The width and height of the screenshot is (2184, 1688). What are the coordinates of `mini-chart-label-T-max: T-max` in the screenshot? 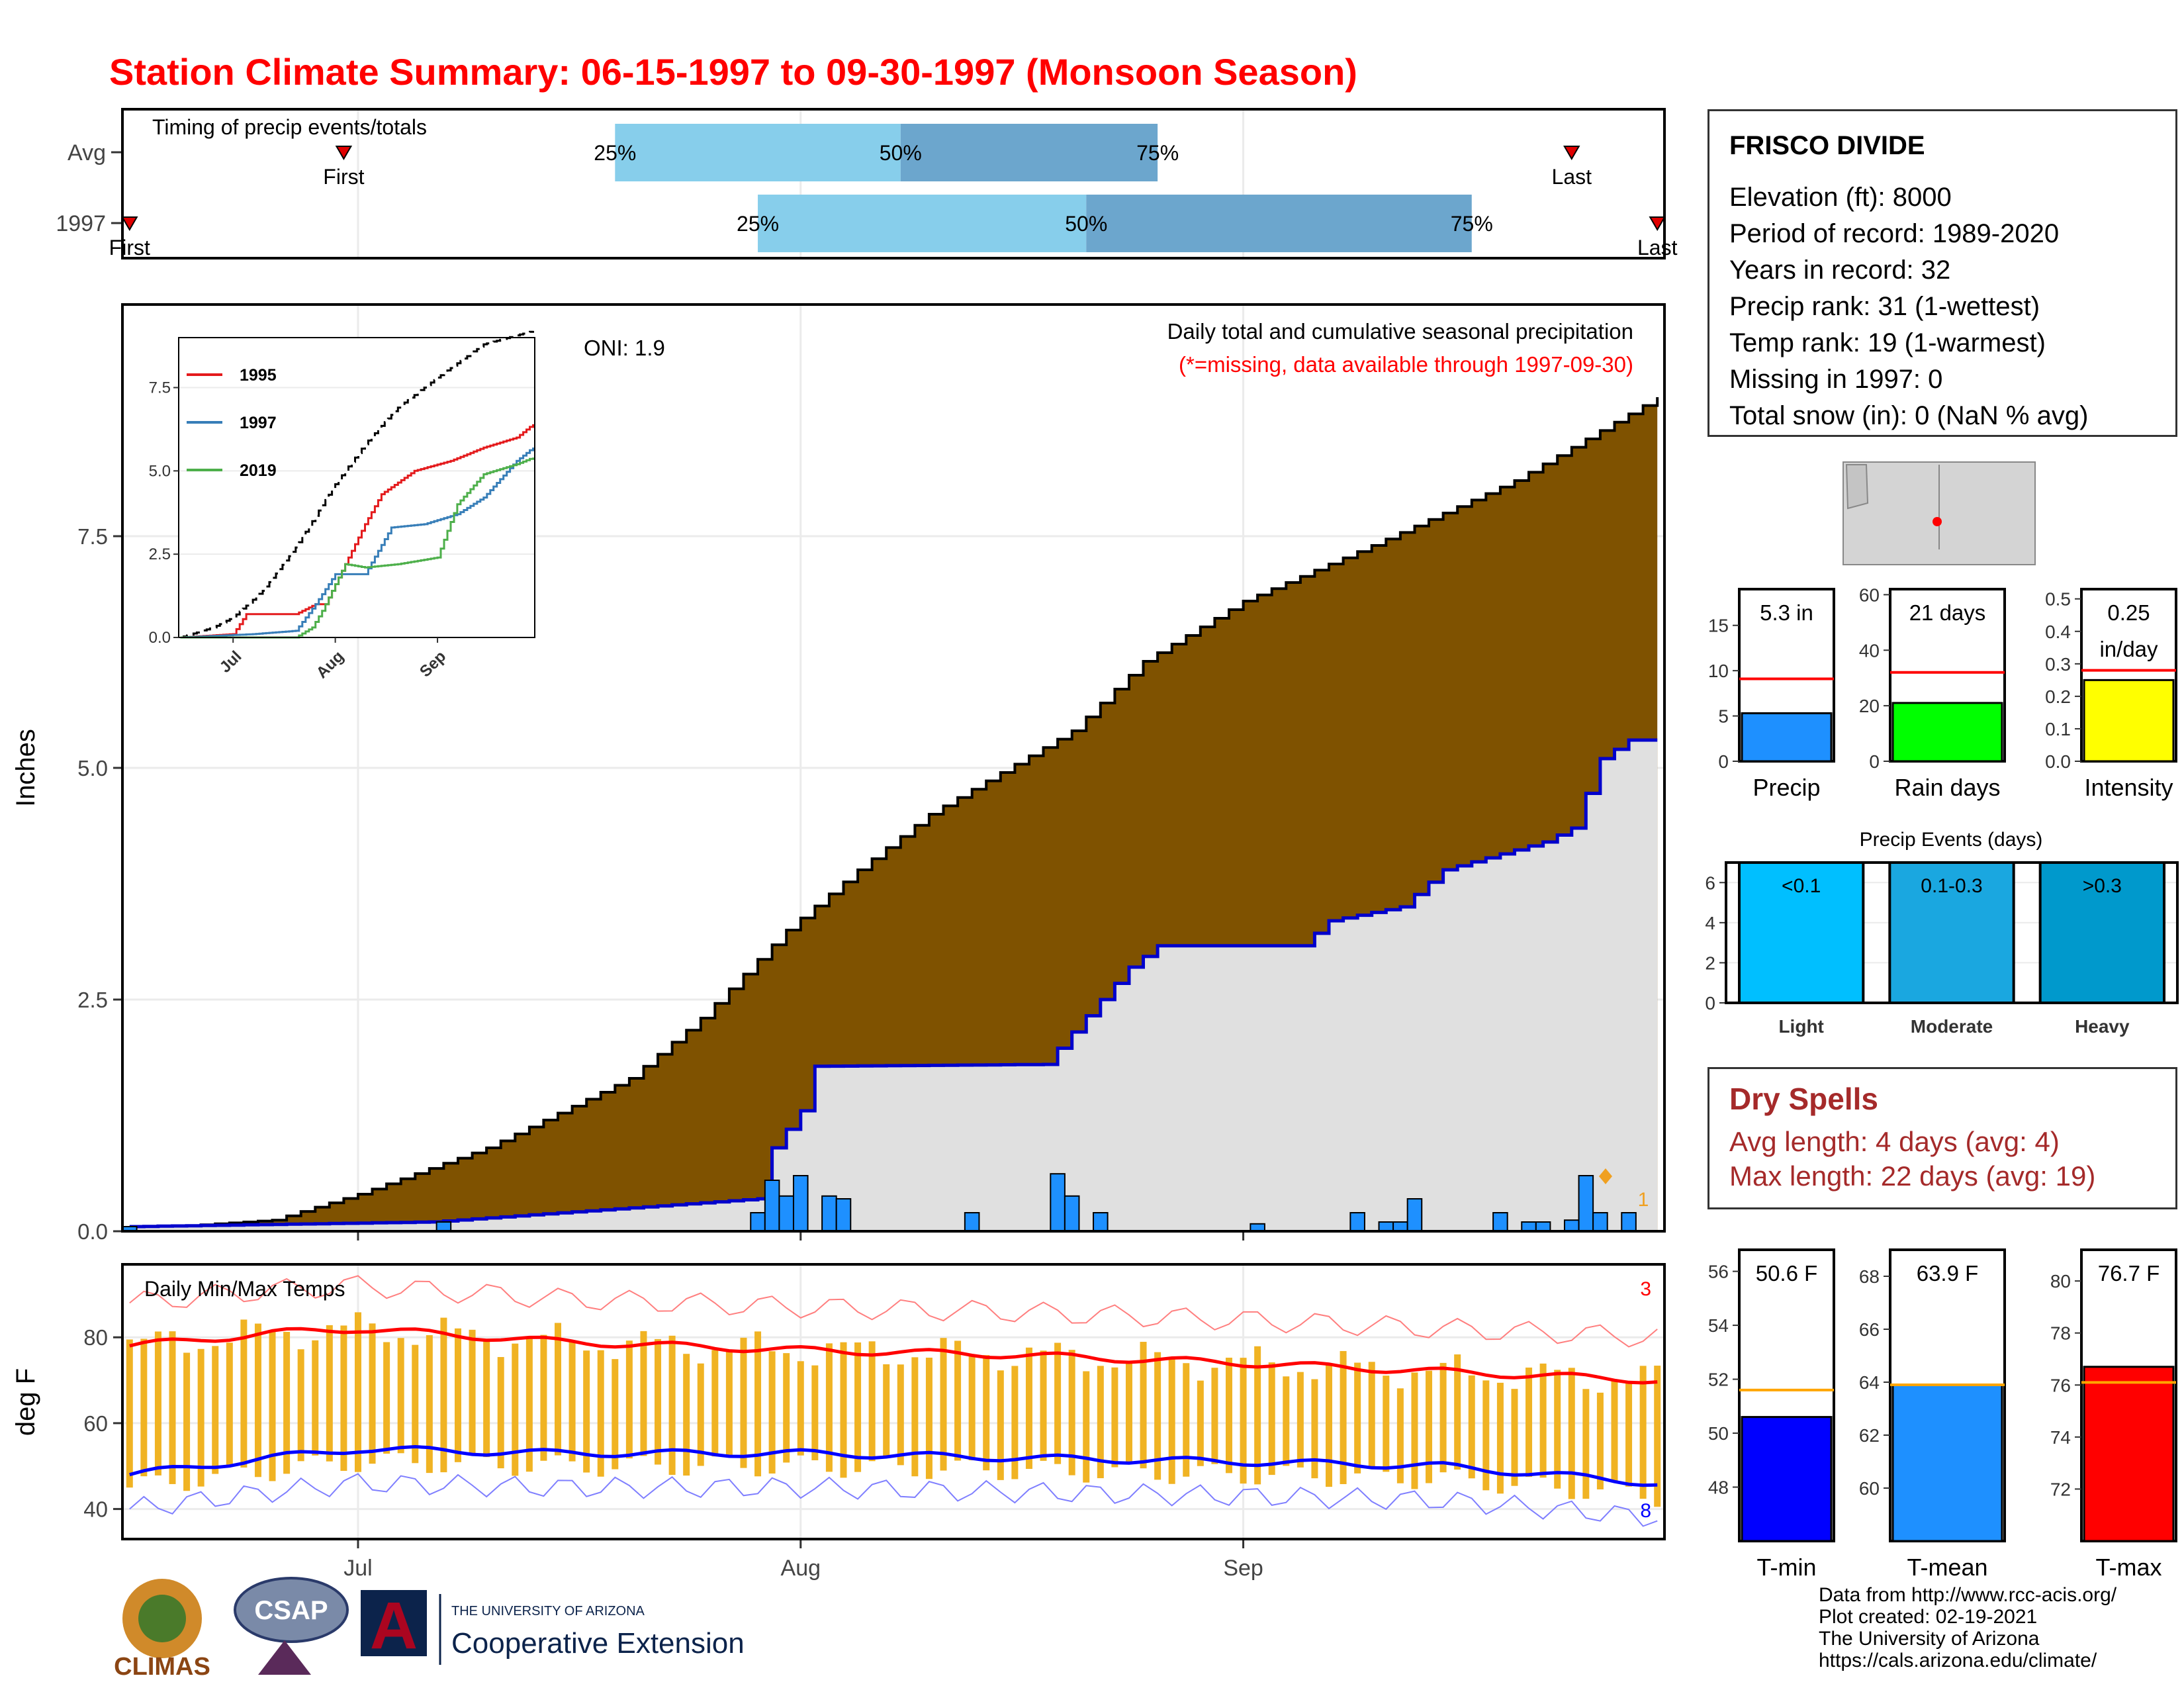 It's located at (2128, 1567).